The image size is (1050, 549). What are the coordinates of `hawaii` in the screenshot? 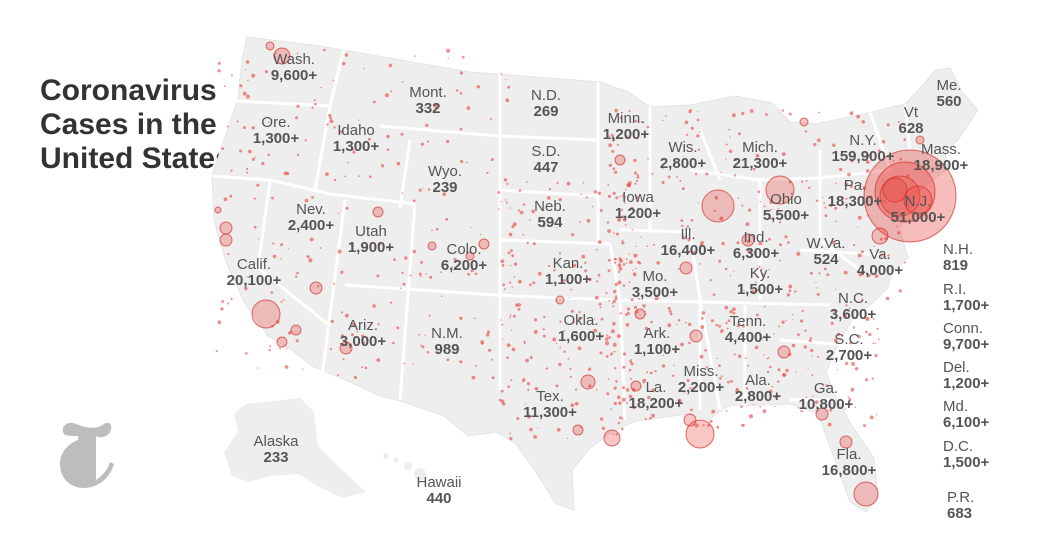 It's located at (404, 466).